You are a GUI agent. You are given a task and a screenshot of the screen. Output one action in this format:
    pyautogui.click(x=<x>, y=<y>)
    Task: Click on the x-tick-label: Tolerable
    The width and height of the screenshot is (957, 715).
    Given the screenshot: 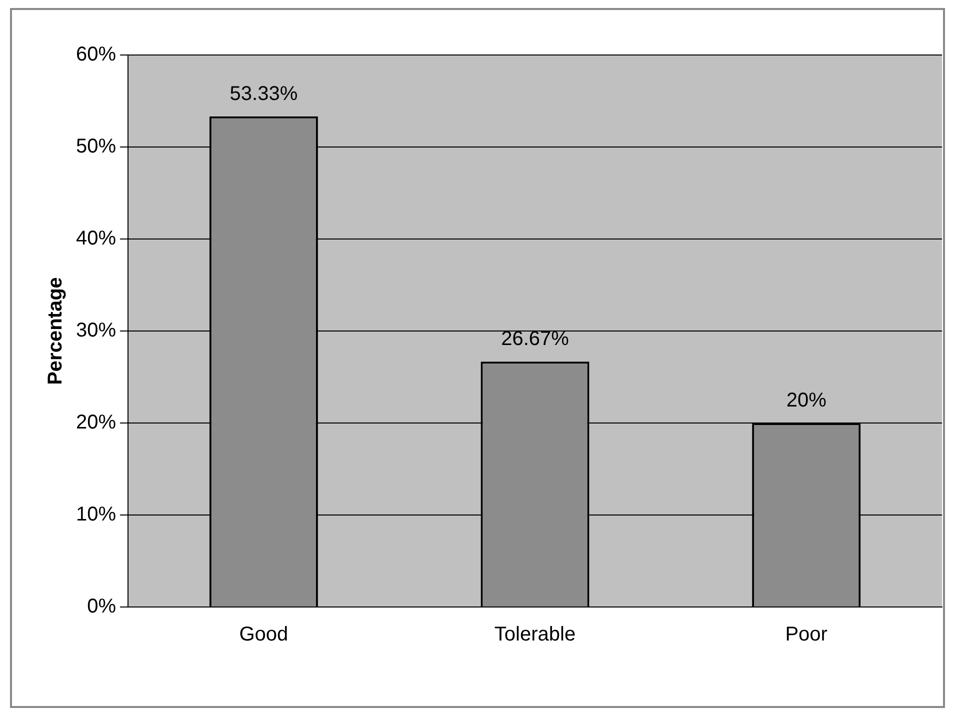 What is the action you would take?
    pyautogui.click(x=535, y=635)
    